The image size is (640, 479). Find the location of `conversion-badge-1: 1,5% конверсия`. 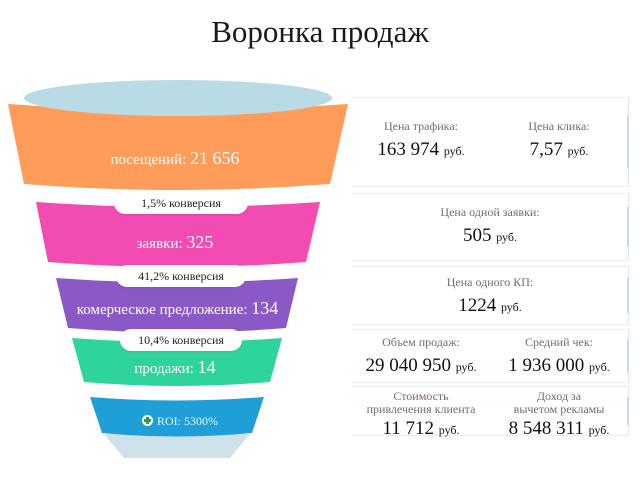

conversion-badge-1: 1,5% конверсия is located at coordinates (181, 203).